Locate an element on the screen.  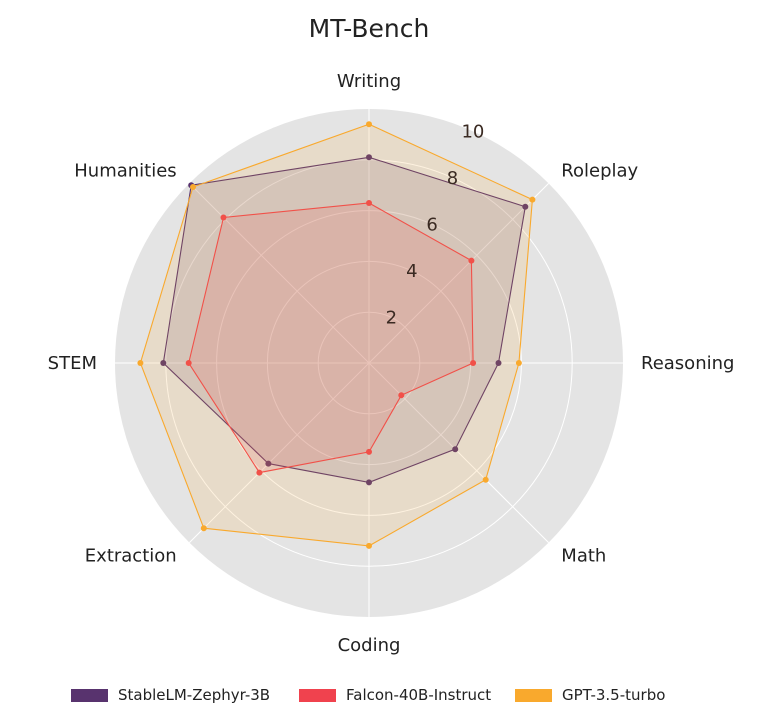
legend-label-0: StableLM-Zephyr-3B is located at coordinates (194, 695).